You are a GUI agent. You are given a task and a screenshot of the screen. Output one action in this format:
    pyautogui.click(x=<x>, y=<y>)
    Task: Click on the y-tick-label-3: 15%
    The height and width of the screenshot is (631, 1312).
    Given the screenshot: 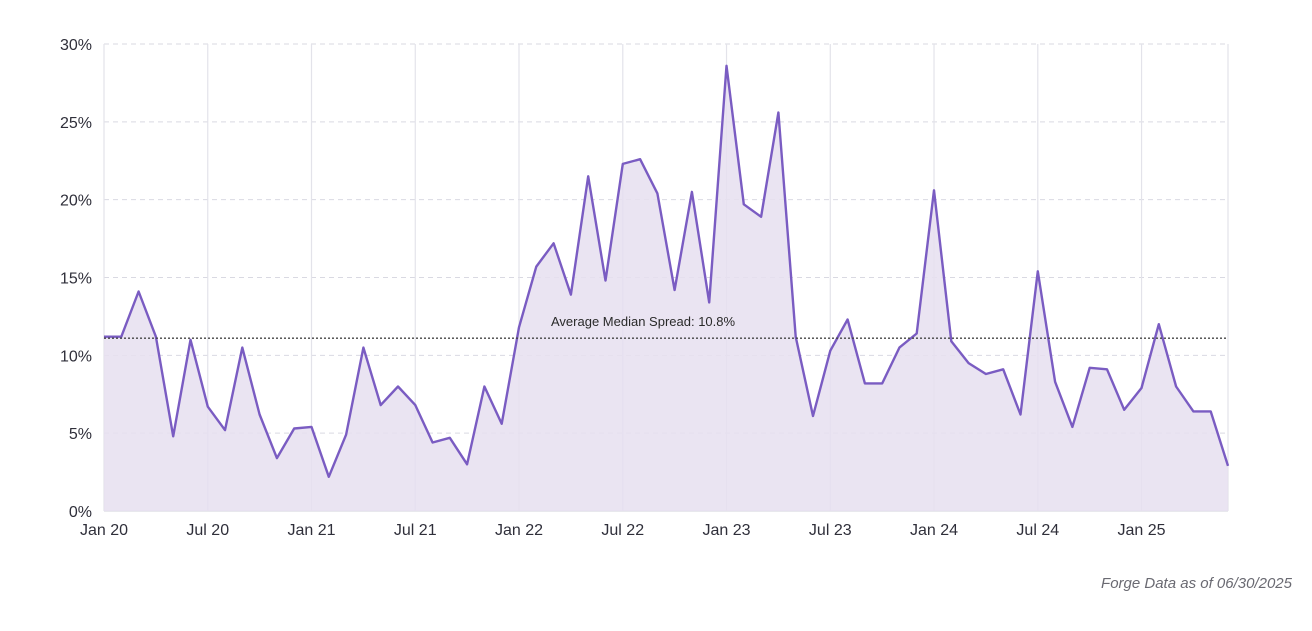 What is the action you would take?
    pyautogui.click(x=76, y=279)
    